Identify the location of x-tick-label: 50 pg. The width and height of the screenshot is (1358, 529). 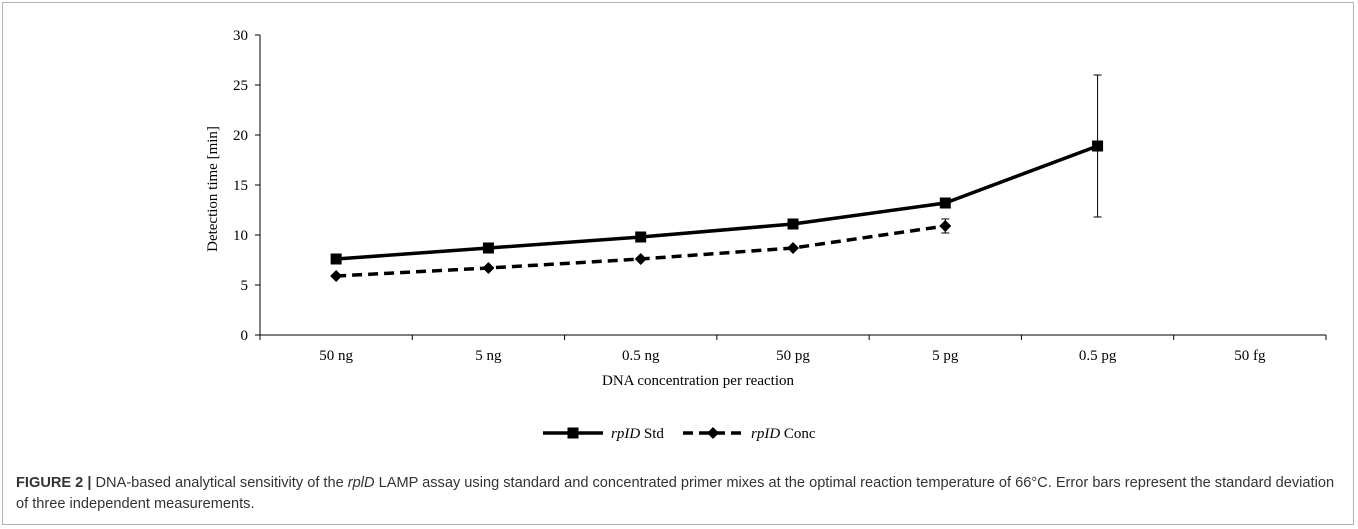
(793, 356).